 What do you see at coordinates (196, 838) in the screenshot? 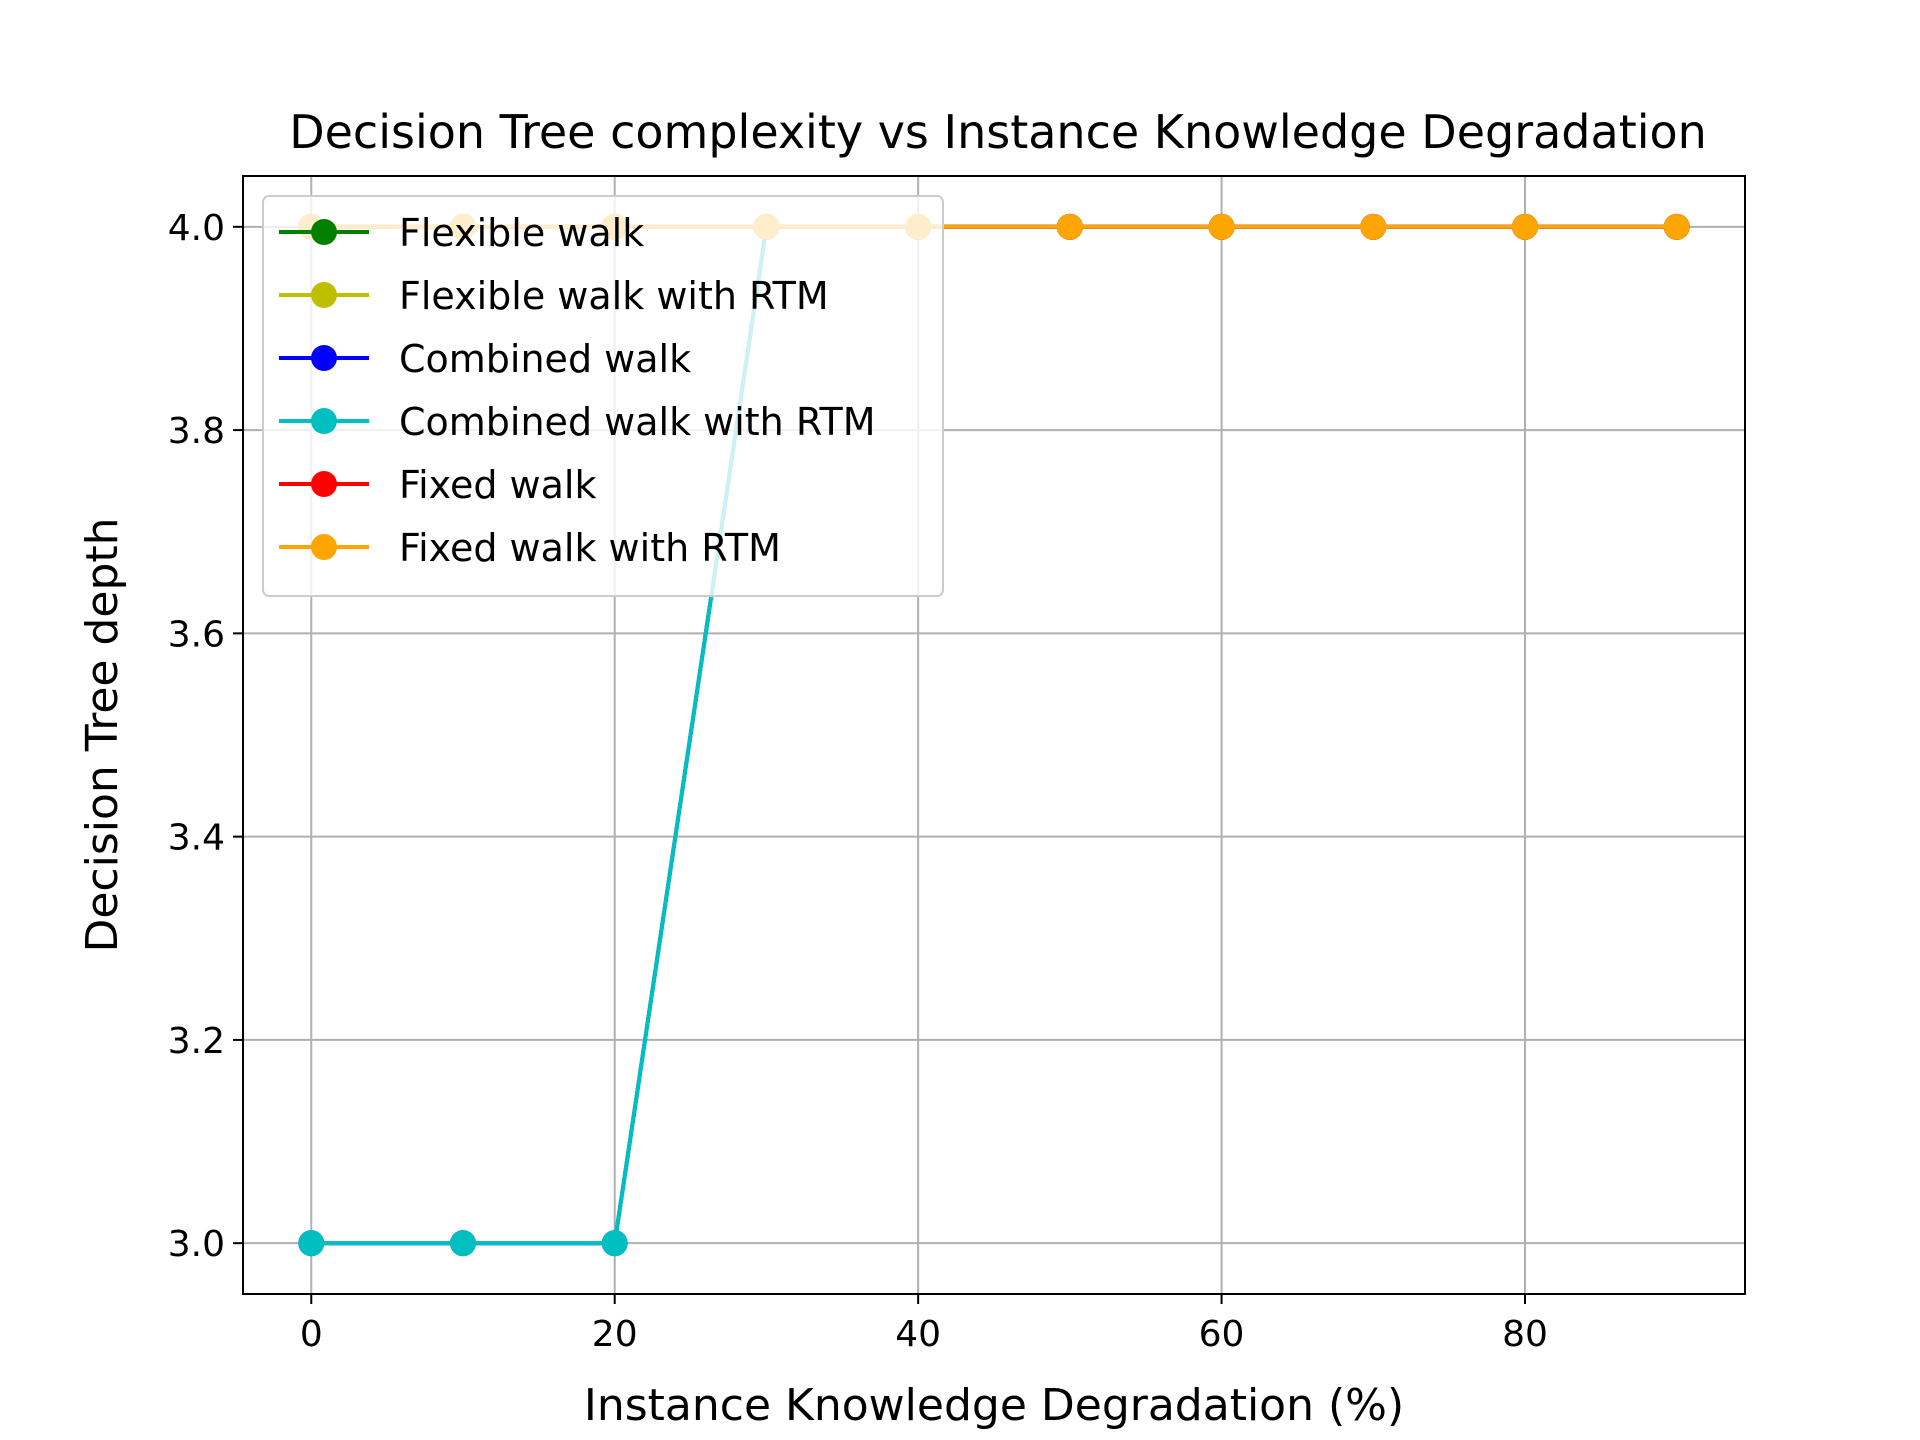
I see `y-tick-label: 3.4` at bounding box center [196, 838].